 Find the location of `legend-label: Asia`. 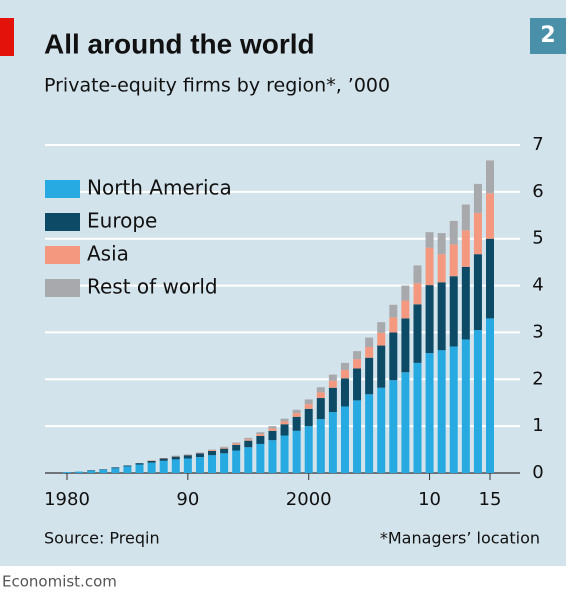

legend-label: Asia is located at coordinates (108, 254).